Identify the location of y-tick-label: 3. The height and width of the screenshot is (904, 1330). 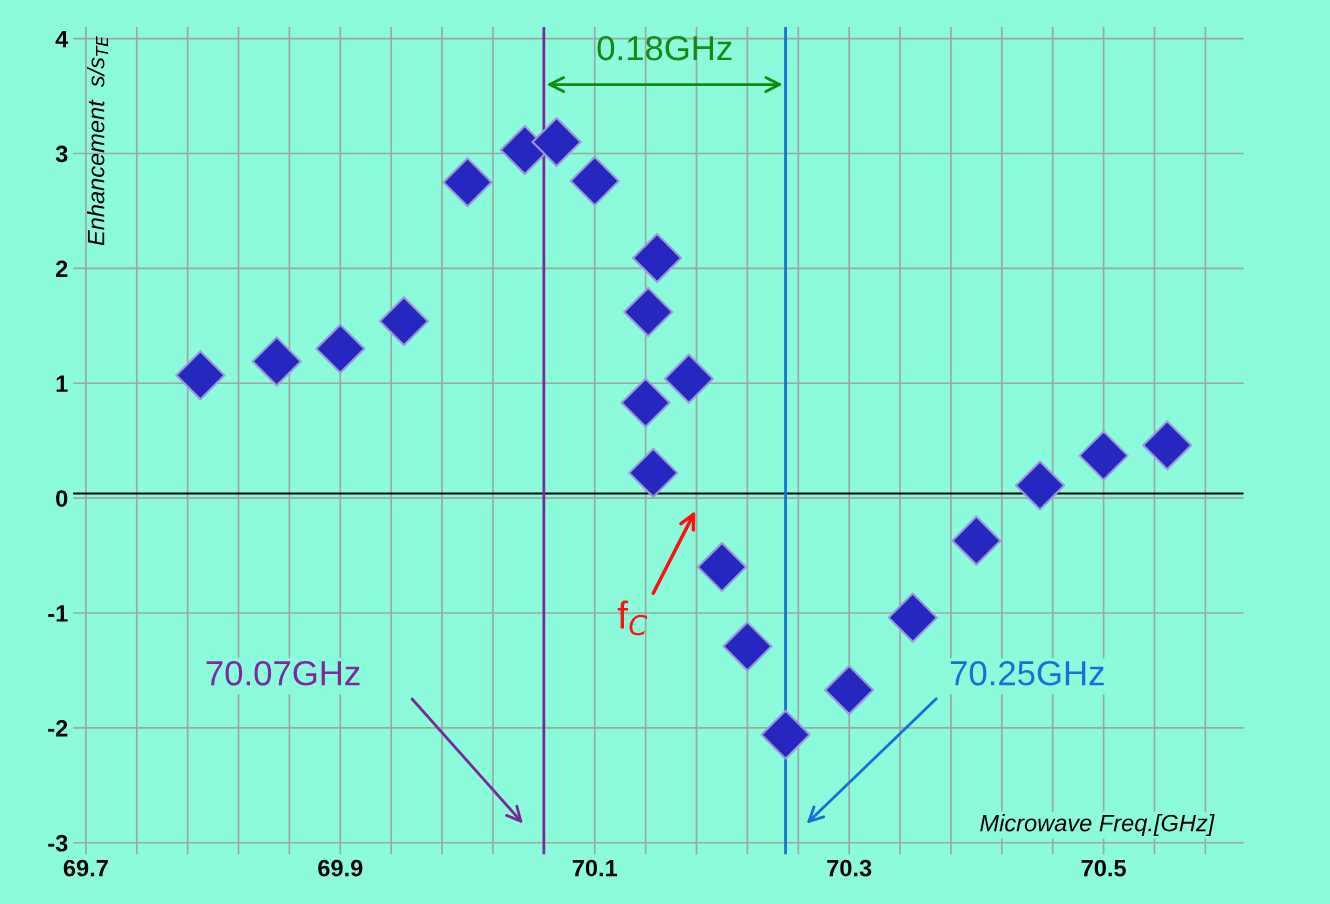
(61, 154).